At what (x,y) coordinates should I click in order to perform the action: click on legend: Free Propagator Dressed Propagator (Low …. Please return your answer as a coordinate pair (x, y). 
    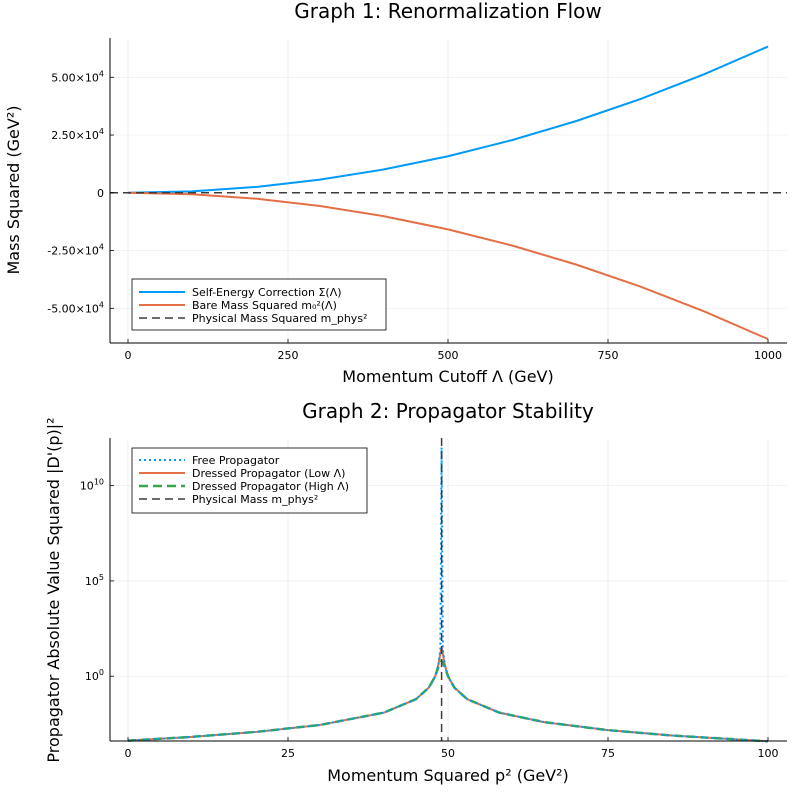
    Looking at the image, I should click on (249, 480).